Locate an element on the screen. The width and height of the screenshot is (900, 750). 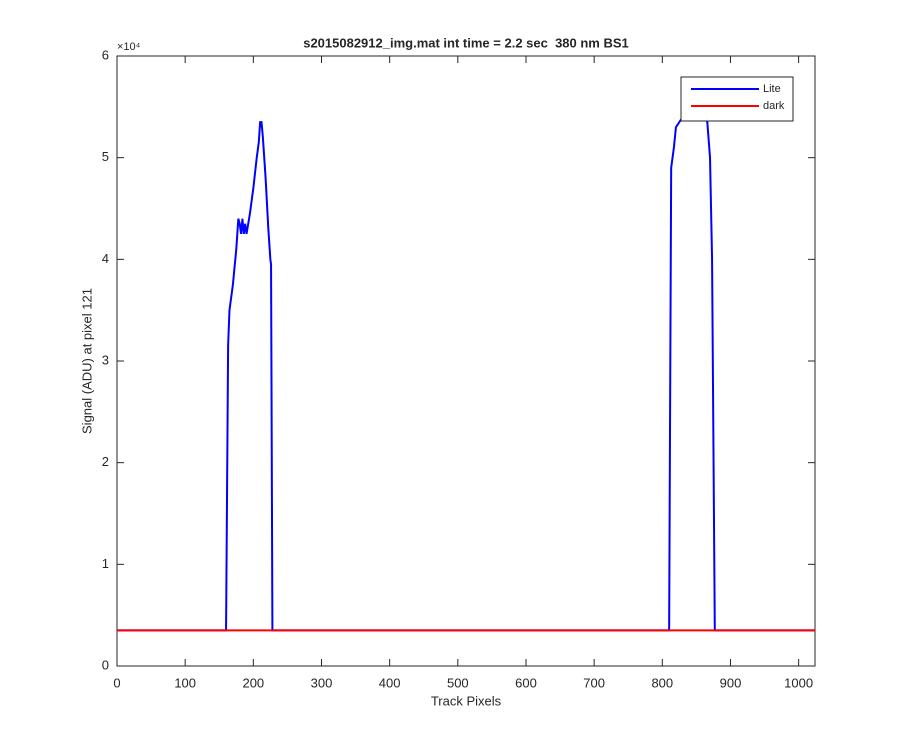
y-tick-label: 3 is located at coordinates (105, 359).